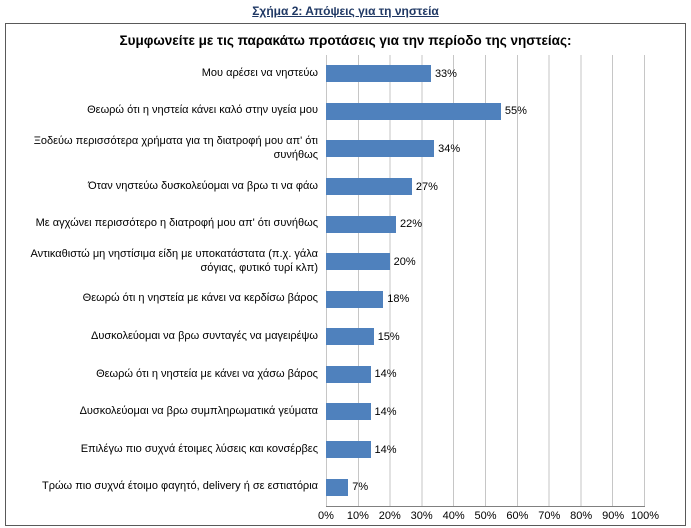 The width and height of the screenshot is (691, 528). I want to click on category-label: Μου αρέσει να νηστεύω, so click(259, 72).